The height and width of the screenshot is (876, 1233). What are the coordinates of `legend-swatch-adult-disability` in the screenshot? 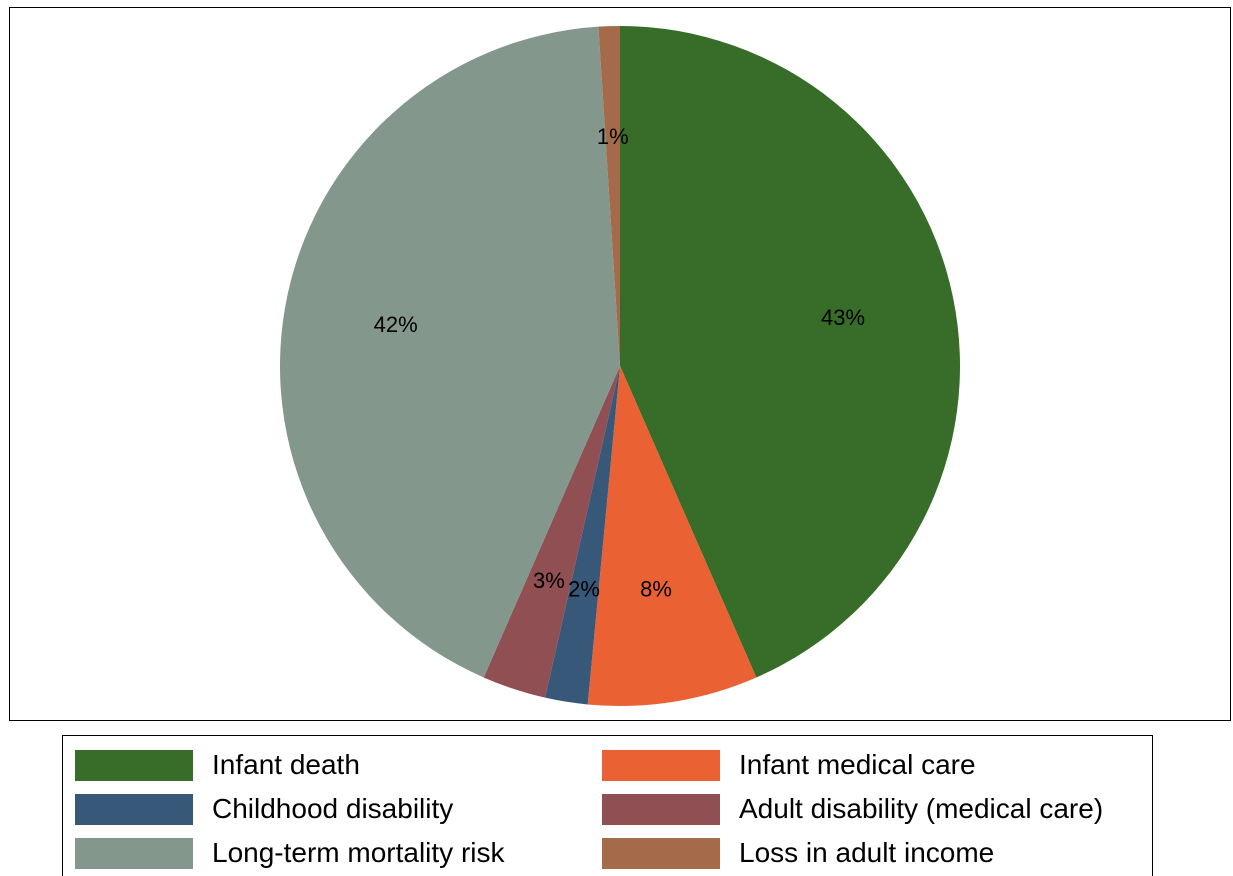 It's located at (661, 809).